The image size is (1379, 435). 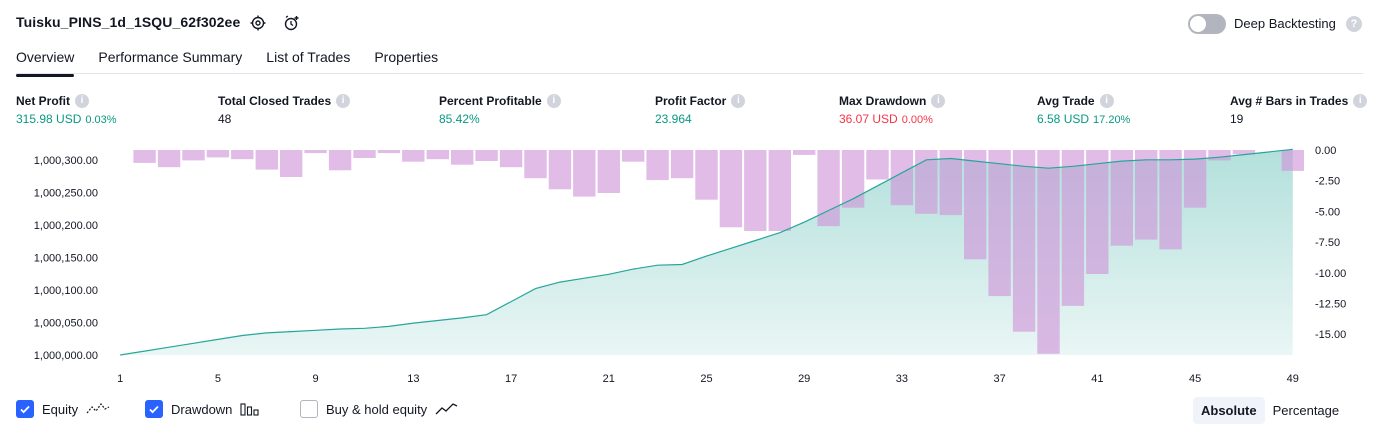 What do you see at coordinates (258, 23) in the screenshot?
I see `settings-icon` at bounding box center [258, 23].